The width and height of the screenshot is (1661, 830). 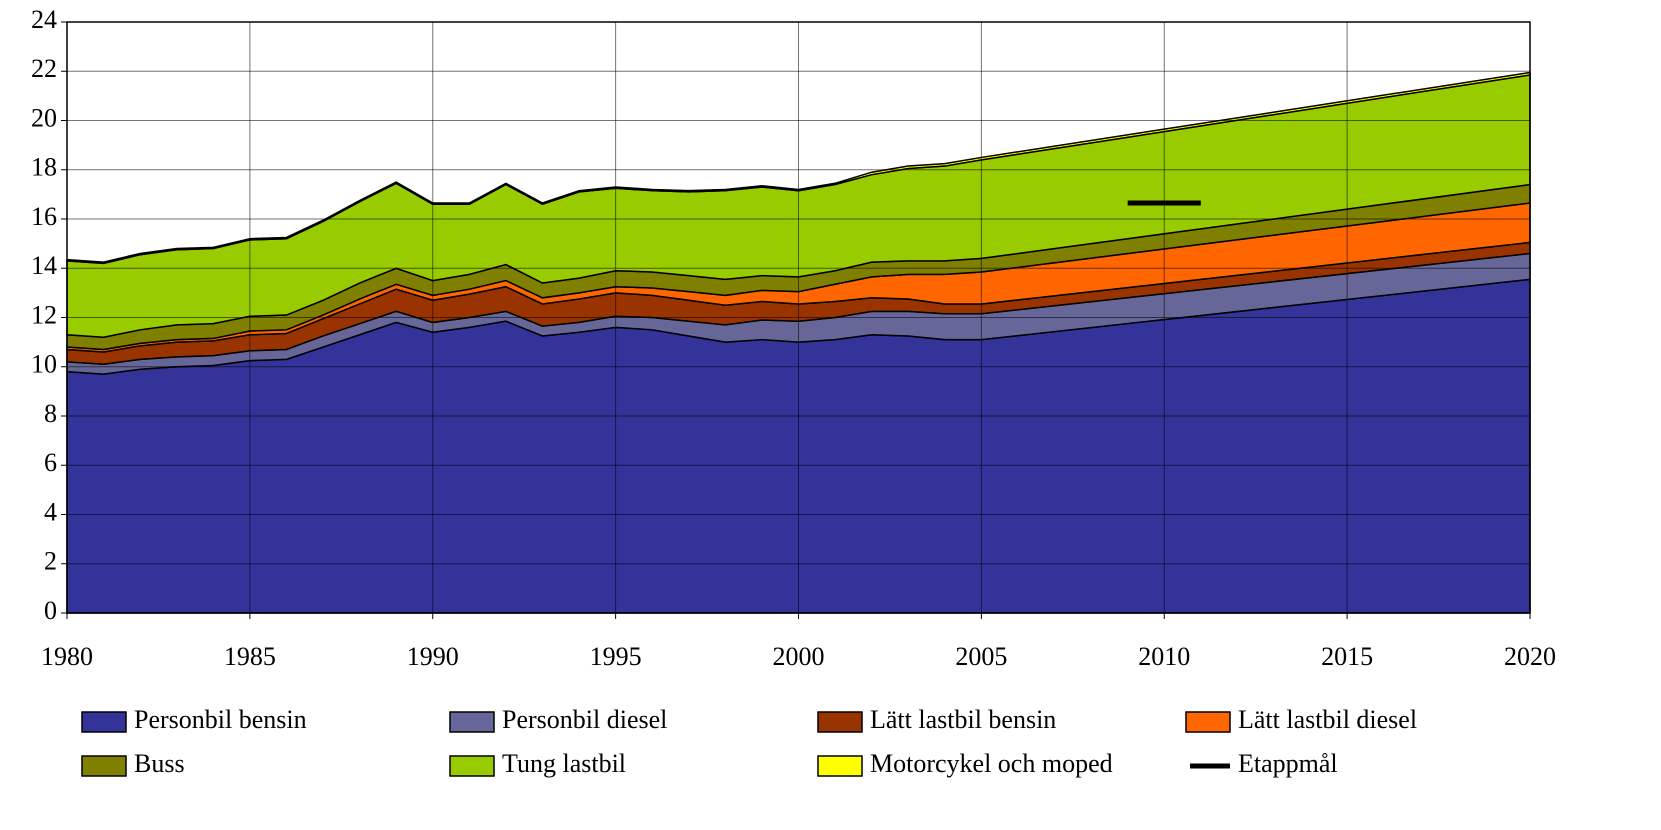 I want to click on legend-label: Buss, so click(x=159, y=763).